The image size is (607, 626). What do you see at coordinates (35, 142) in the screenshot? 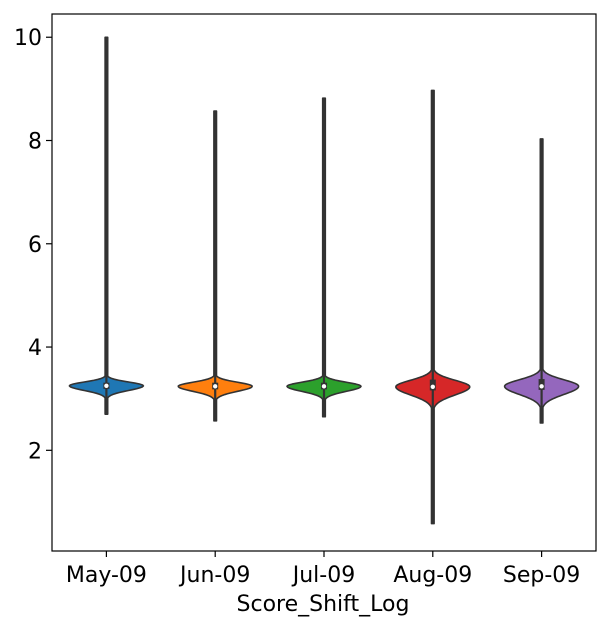
I see `y-tick-label: 8` at bounding box center [35, 142].